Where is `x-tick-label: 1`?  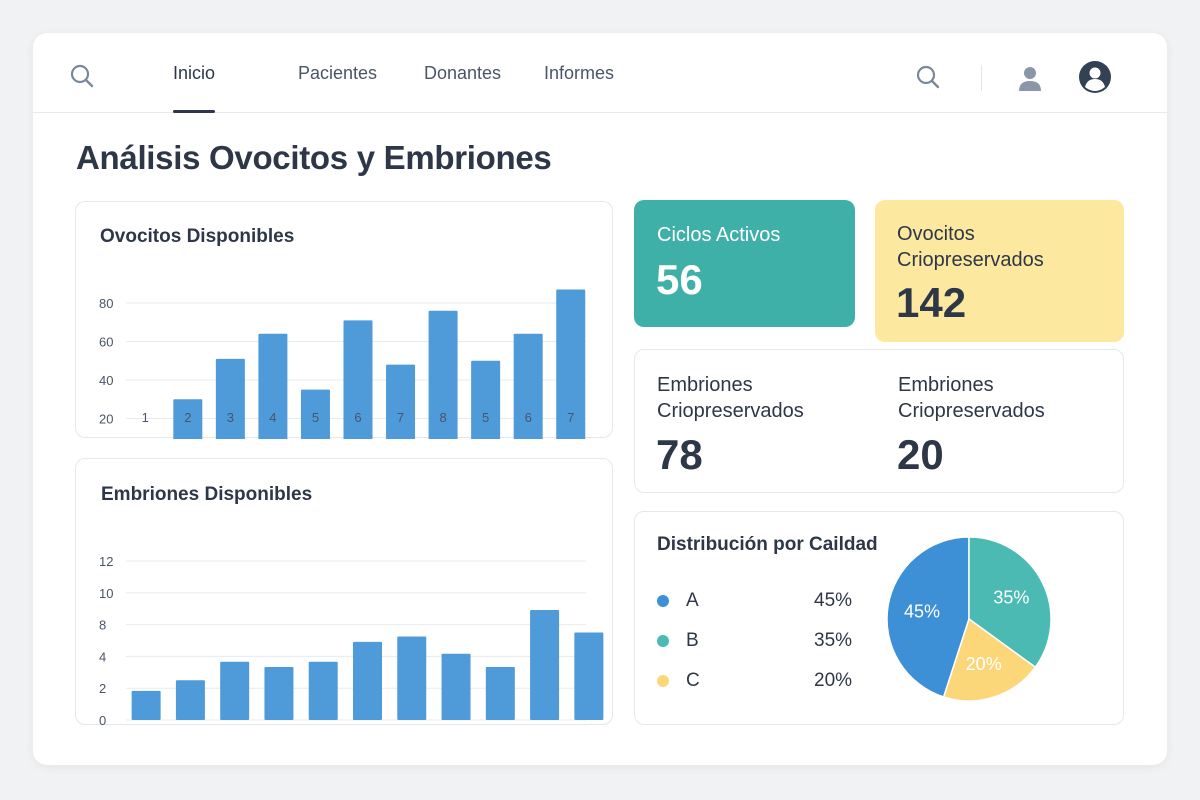 x-tick-label: 1 is located at coordinates (145, 417).